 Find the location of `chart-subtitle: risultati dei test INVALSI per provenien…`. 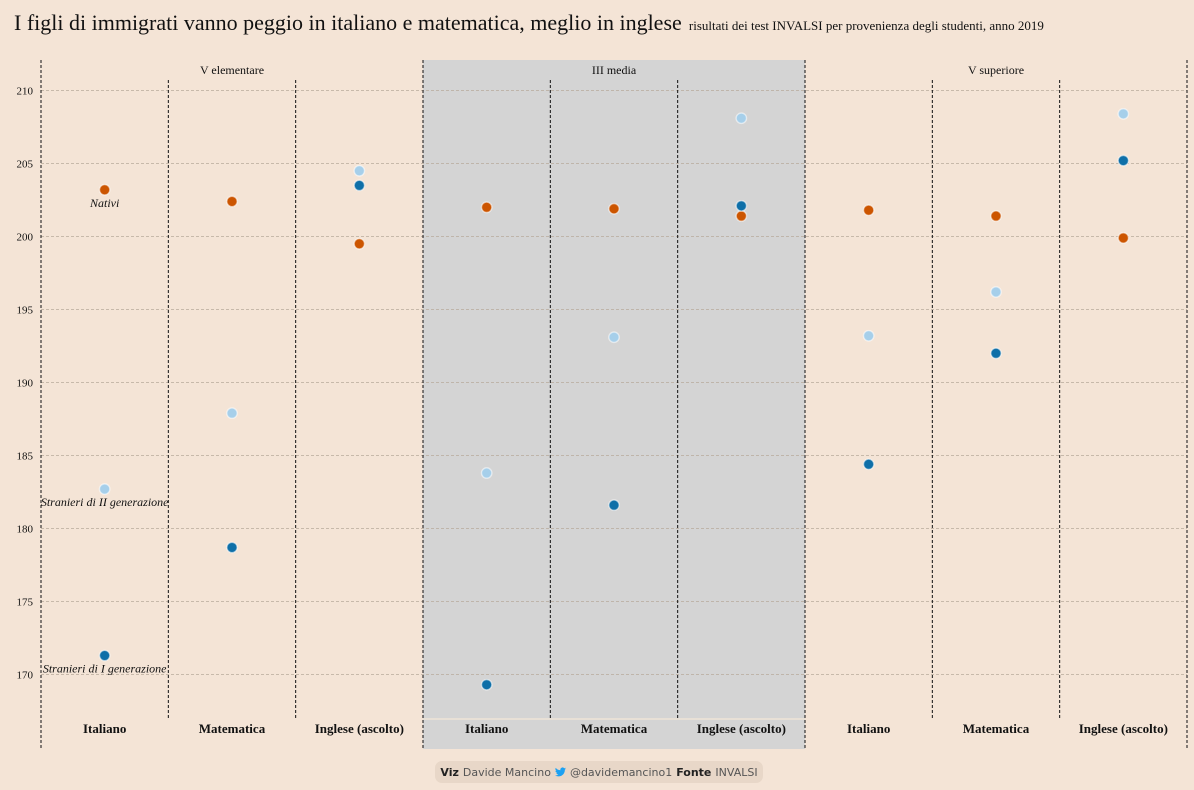

chart-subtitle: risultati dei test INVALSI per provenien… is located at coordinates (866, 25).